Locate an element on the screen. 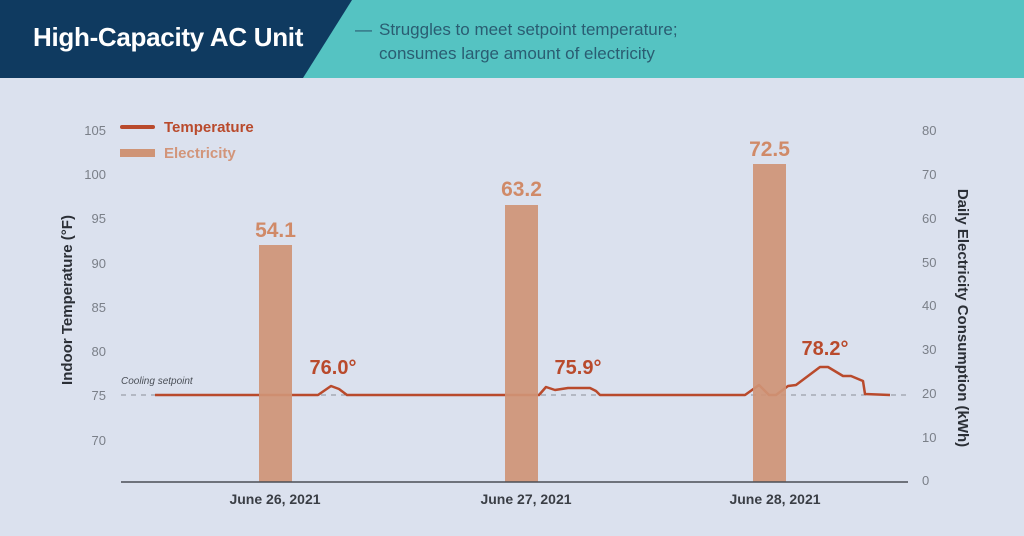  left-tick: 100 is located at coordinates (95, 174).